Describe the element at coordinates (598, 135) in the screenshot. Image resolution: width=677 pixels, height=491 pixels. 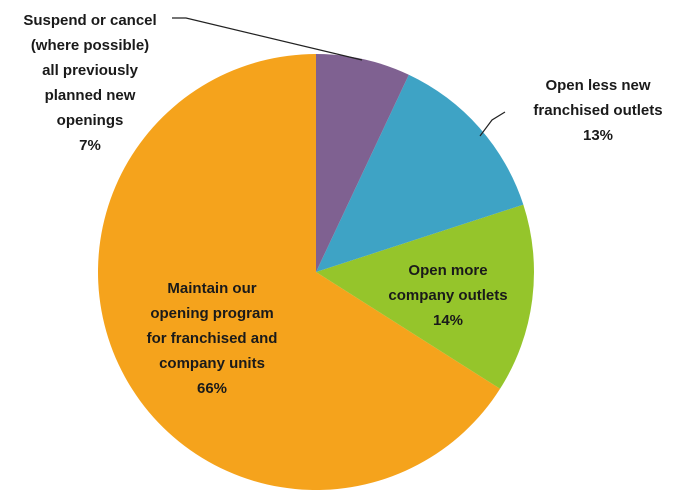
I see `slice-percent: 13%` at that location.